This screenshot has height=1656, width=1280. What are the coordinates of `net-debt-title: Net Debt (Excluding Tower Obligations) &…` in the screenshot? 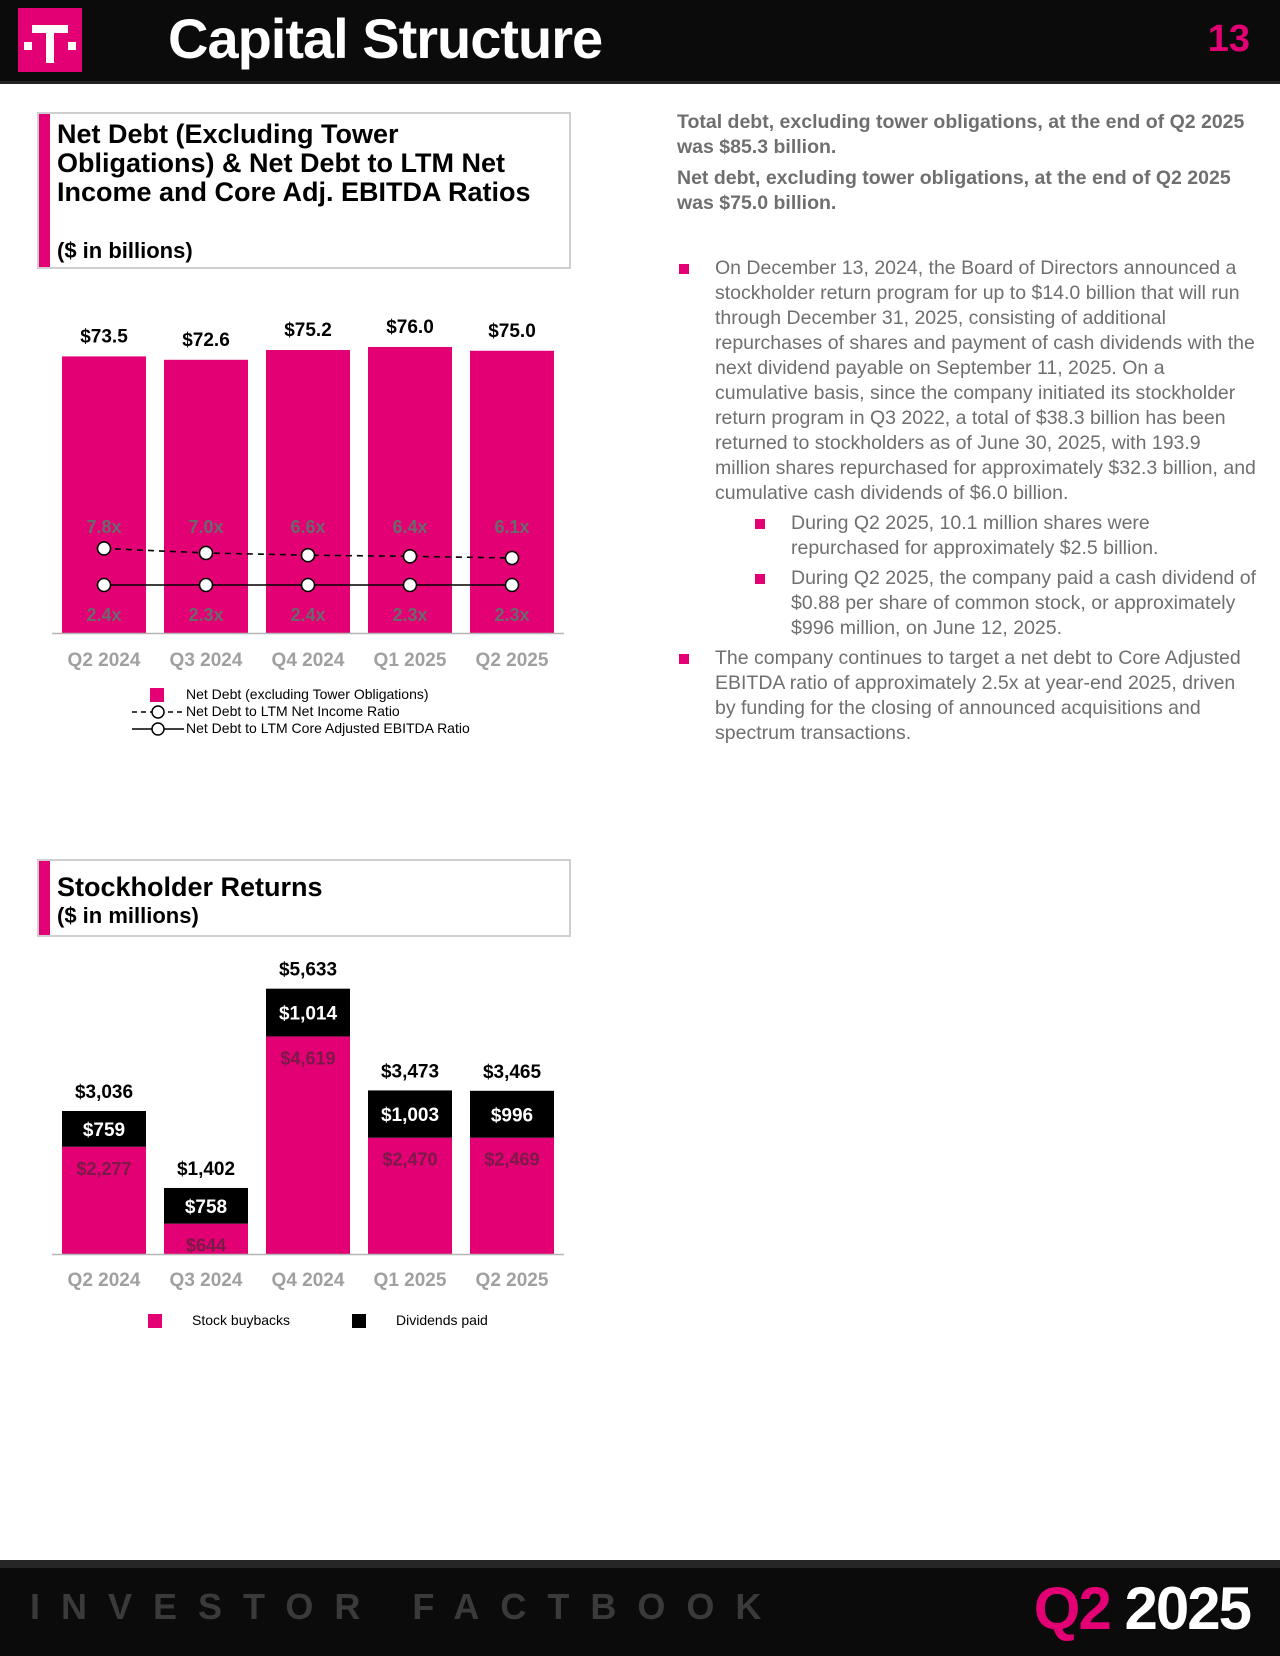 It's located at (294, 163).